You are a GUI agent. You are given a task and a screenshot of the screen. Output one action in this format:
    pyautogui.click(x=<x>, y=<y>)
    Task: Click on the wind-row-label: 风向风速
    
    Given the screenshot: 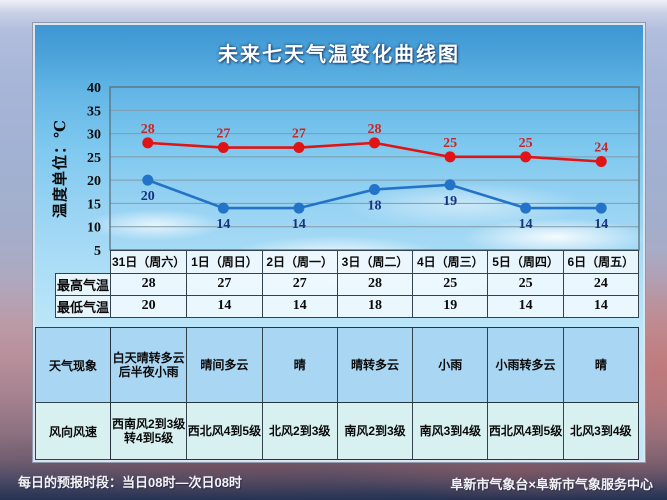 What is the action you would take?
    pyautogui.click(x=73, y=431)
    